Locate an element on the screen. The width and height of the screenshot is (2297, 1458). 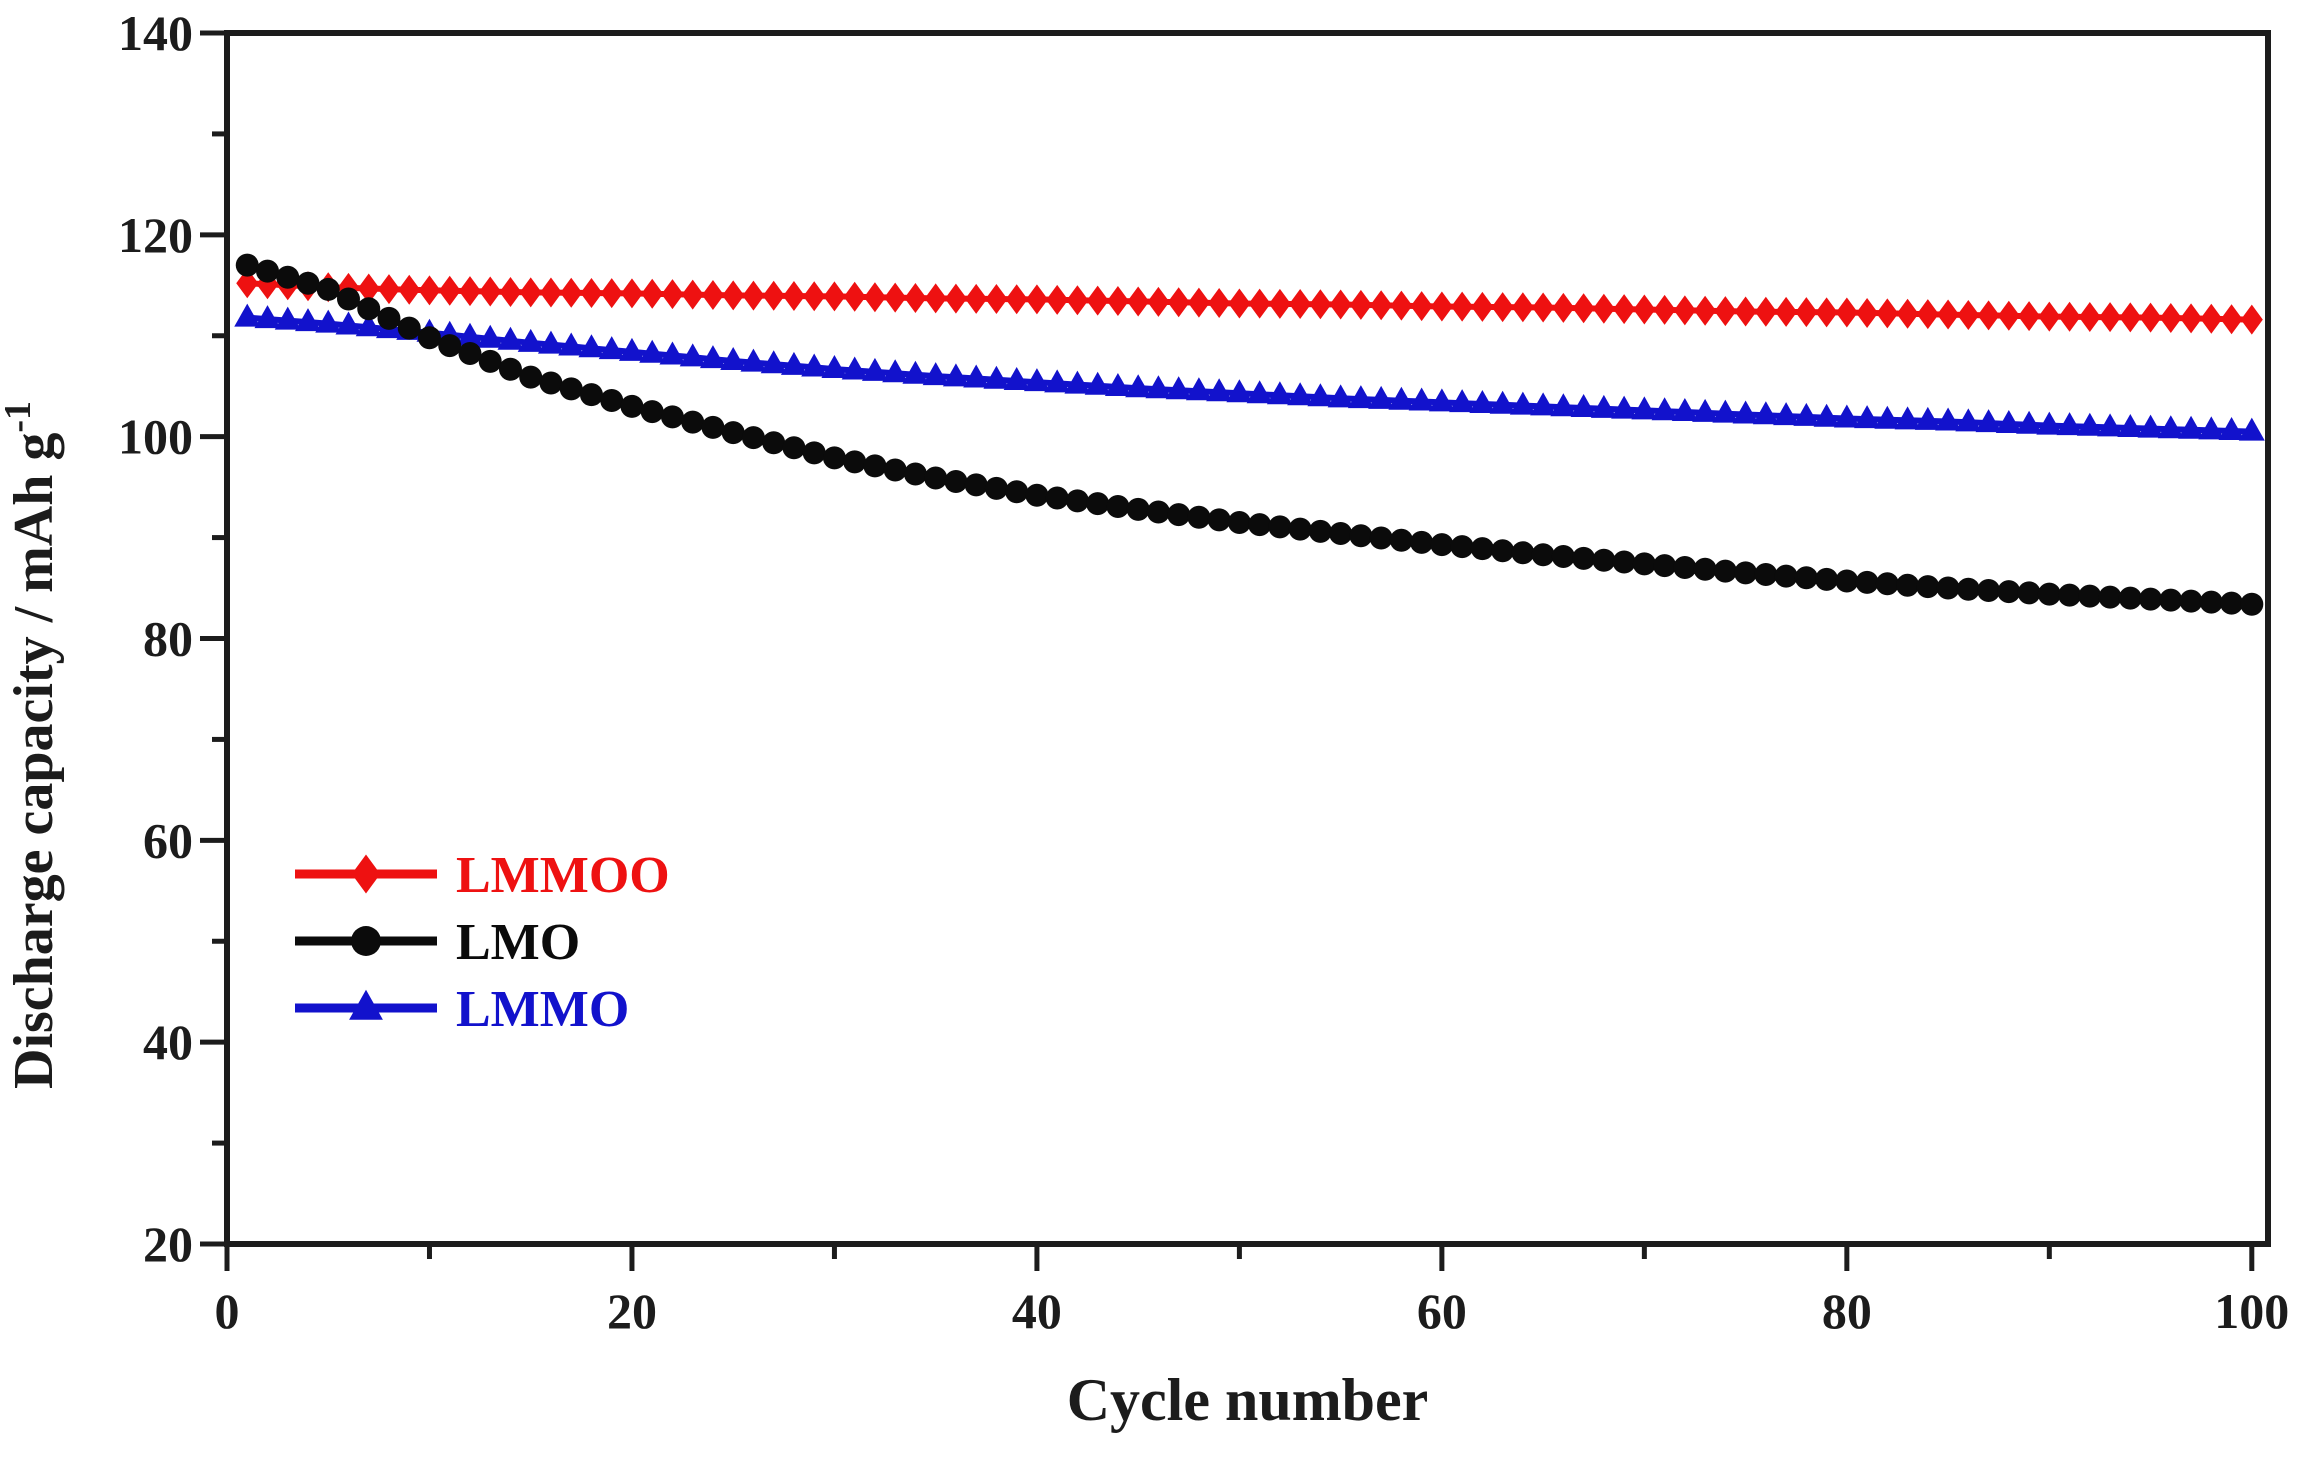
legend-label-lmmoo: LMMOO is located at coordinates (563, 875).